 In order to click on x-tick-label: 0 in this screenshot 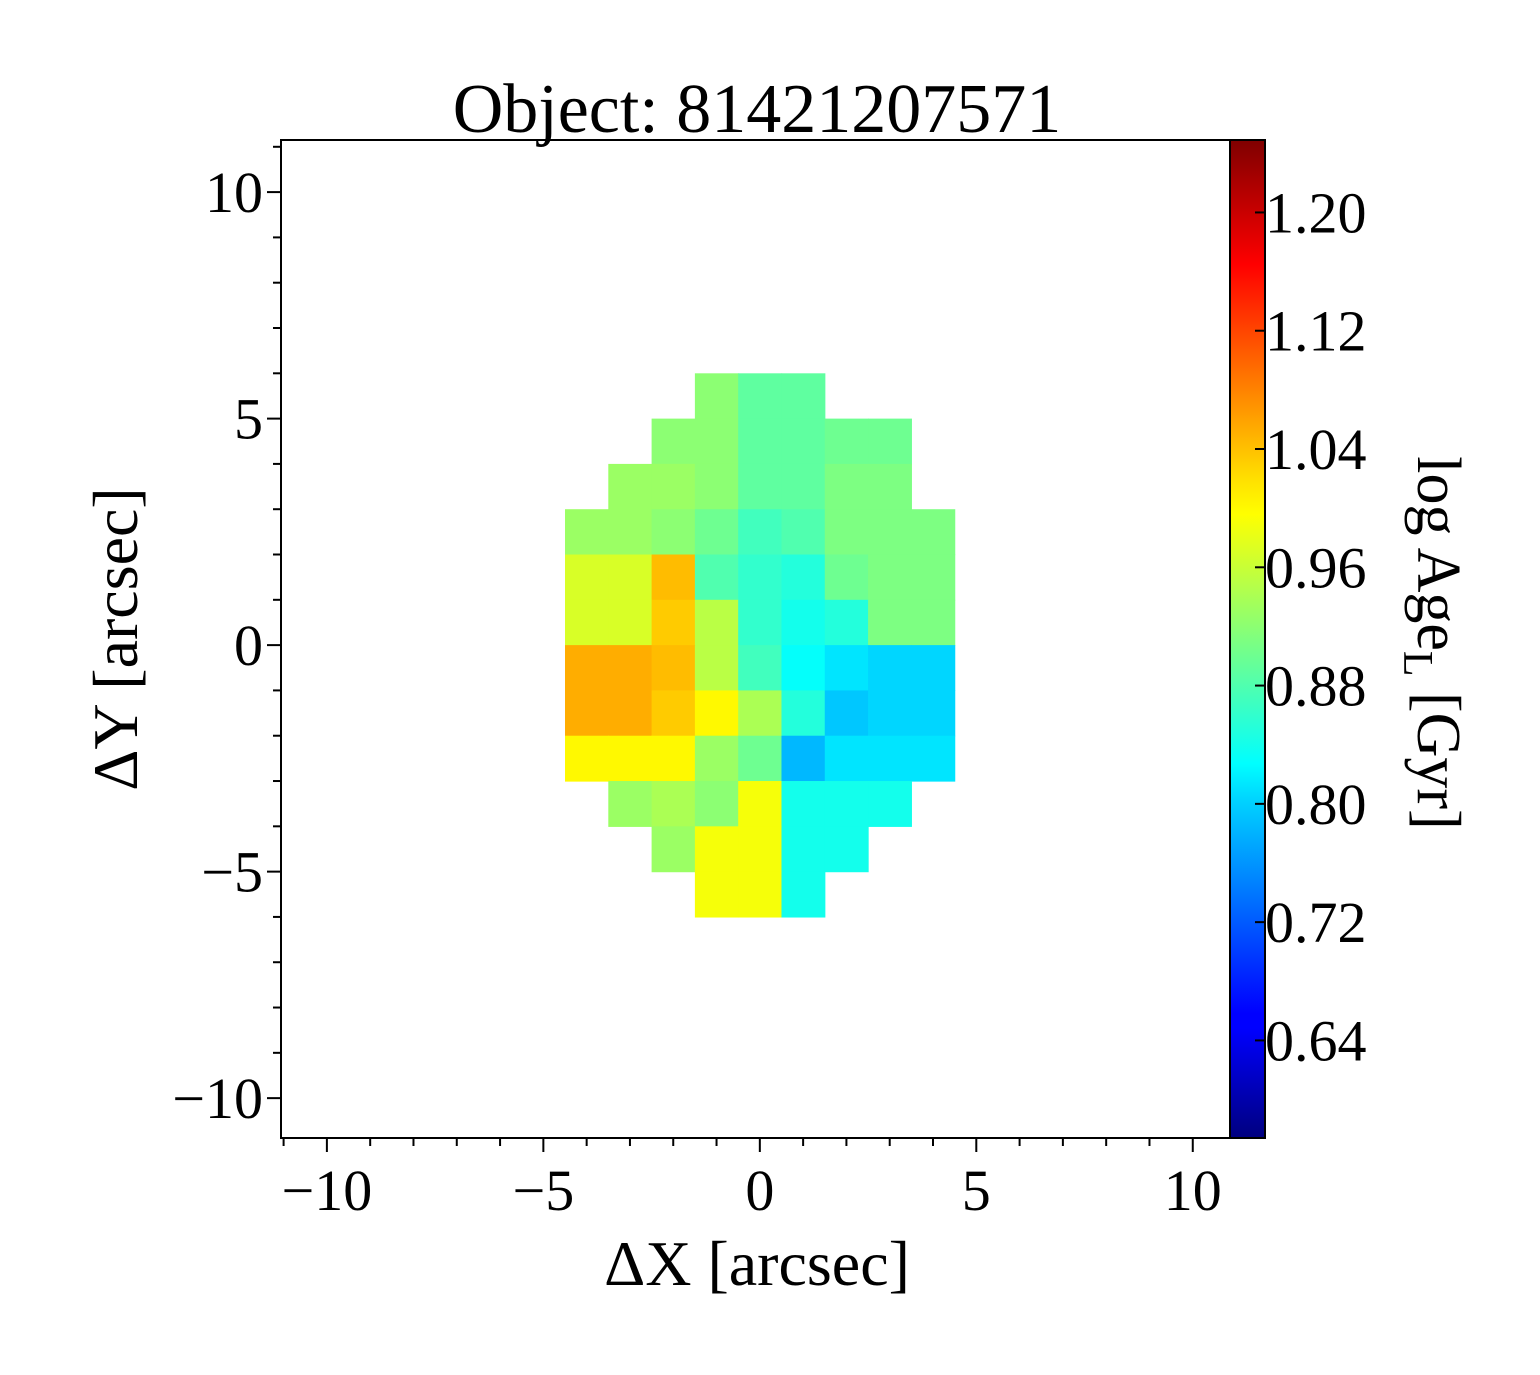, I will do `click(759, 1190)`.